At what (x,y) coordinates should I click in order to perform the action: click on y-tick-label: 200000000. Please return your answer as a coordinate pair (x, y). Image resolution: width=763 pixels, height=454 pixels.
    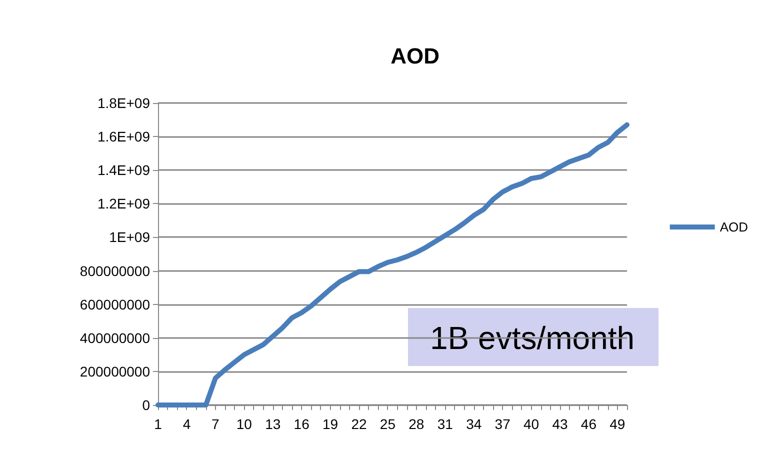
    Looking at the image, I should click on (115, 371).